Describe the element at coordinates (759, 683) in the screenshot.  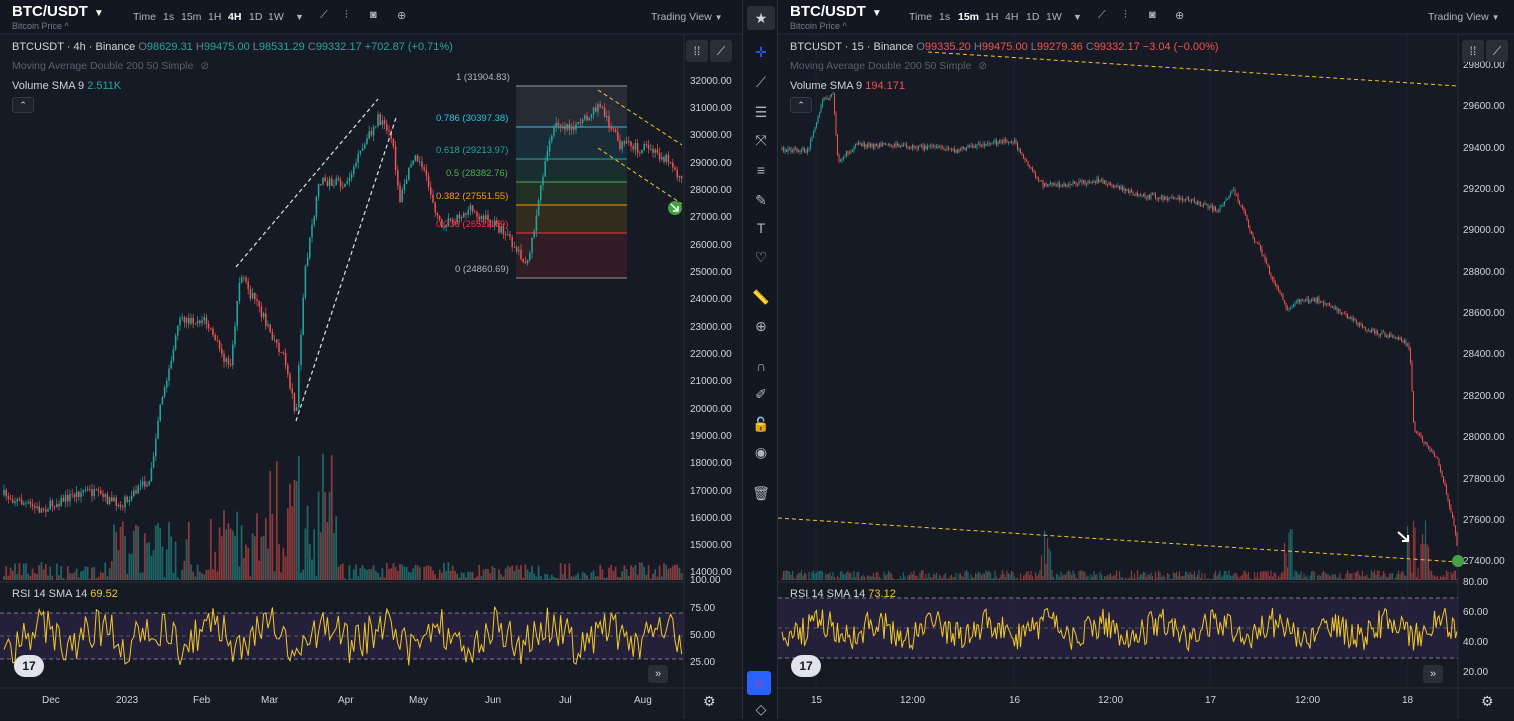
I see `favorites-star-icon: ☆` at that location.